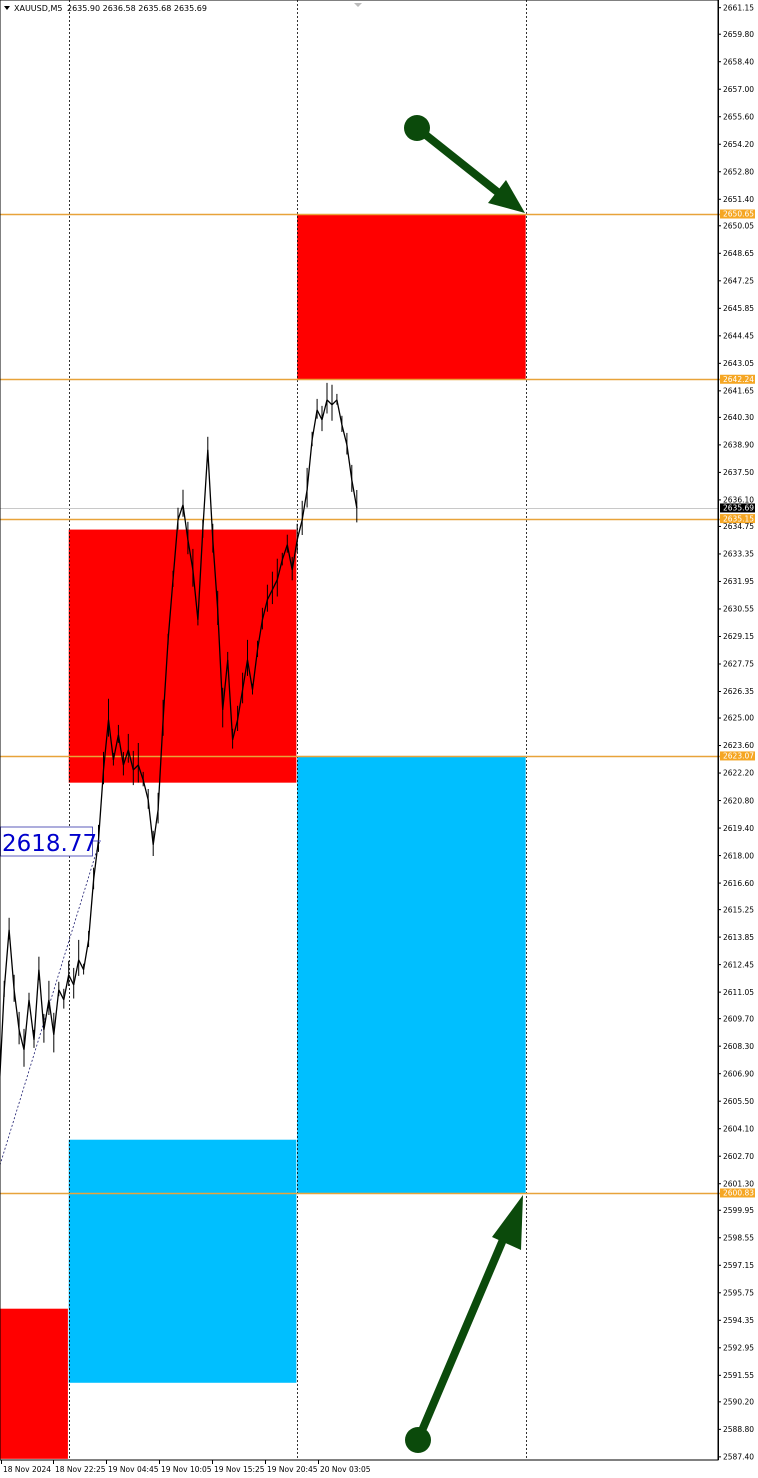 Image resolution: width=758 pixels, height=1478 pixels. I want to click on price-tick-label: 2605.50, so click(738, 1101).